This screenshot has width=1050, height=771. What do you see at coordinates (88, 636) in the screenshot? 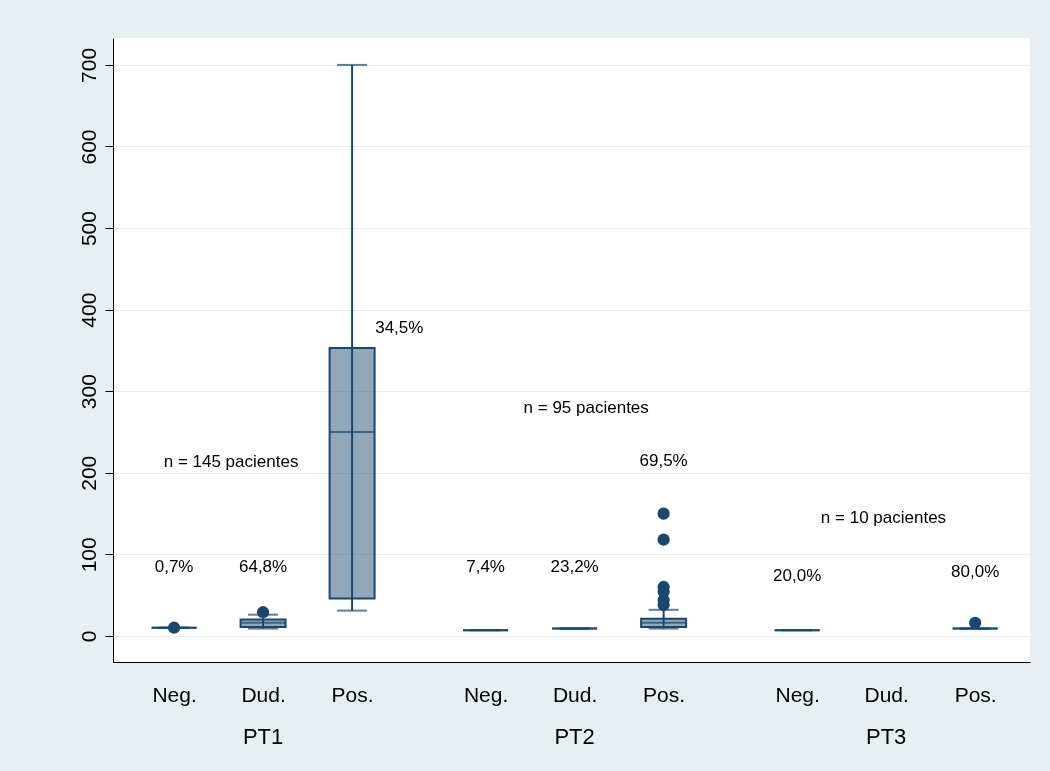
I see `y-tick-label: 0` at bounding box center [88, 636].